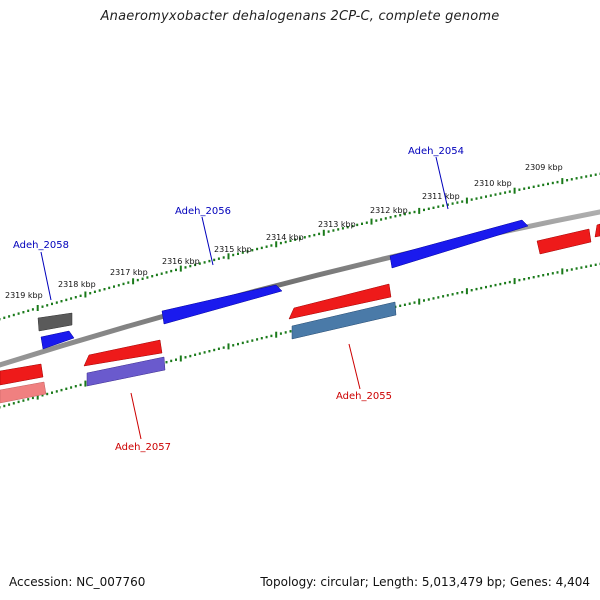 Image resolution: width=600 pixels, height=600 pixels. Describe the element at coordinates (436, 151) in the screenshot. I see `label-adeh-2054: Adeh_2054` at that location.